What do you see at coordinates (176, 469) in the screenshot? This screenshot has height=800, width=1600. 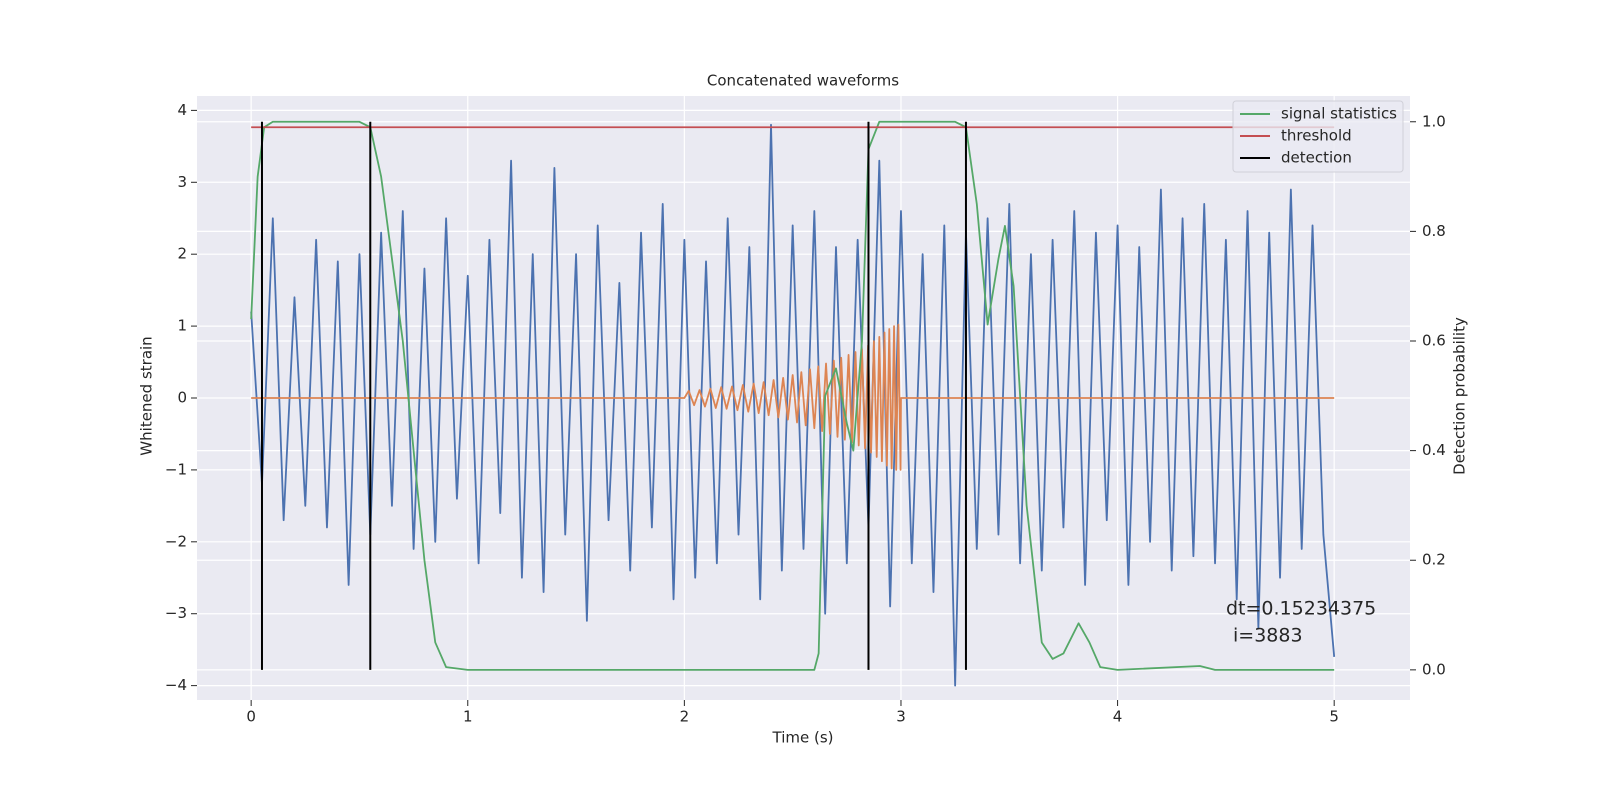 I see `y-tick-label: −1` at bounding box center [176, 469].